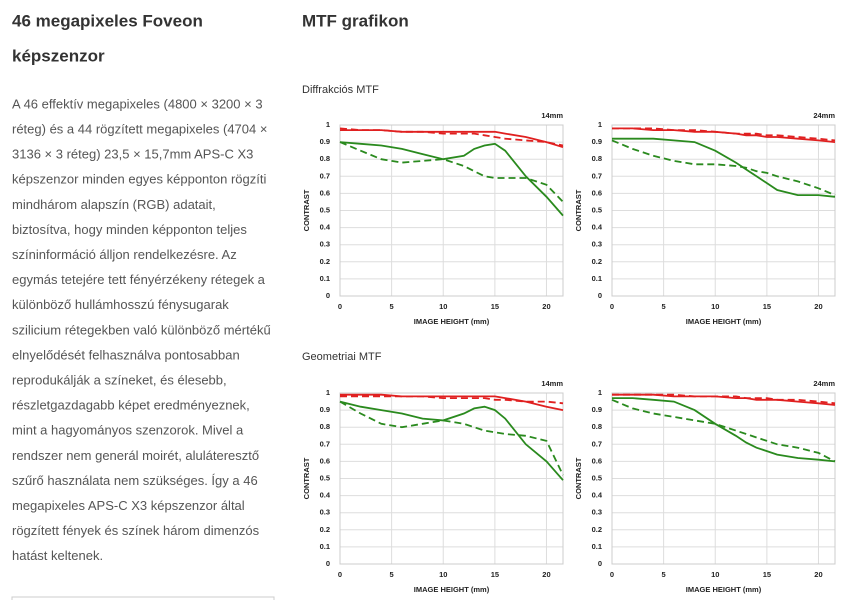  Describe the element at coordinates (128, 505) in the screenshot. I see `article-line: megapixeles APS-C X3 képszenzor által` at that location.